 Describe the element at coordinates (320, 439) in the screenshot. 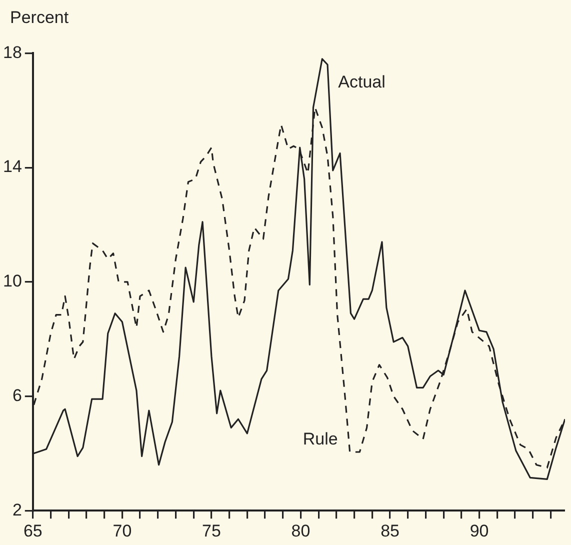

I see `series-label: Rule` at that location.